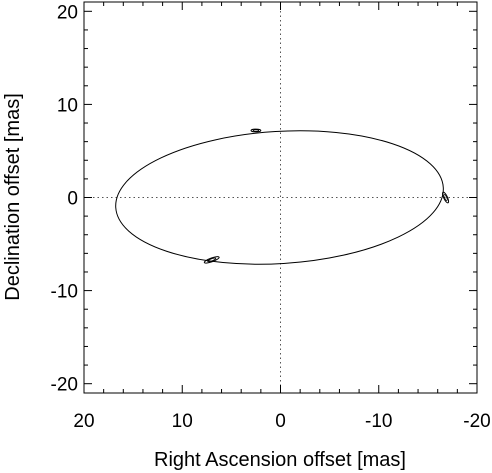  What do you see at coordinates (67, 105) in the screenshot?
I see `y-tick-label: 10` at bounding box center [67, 105].